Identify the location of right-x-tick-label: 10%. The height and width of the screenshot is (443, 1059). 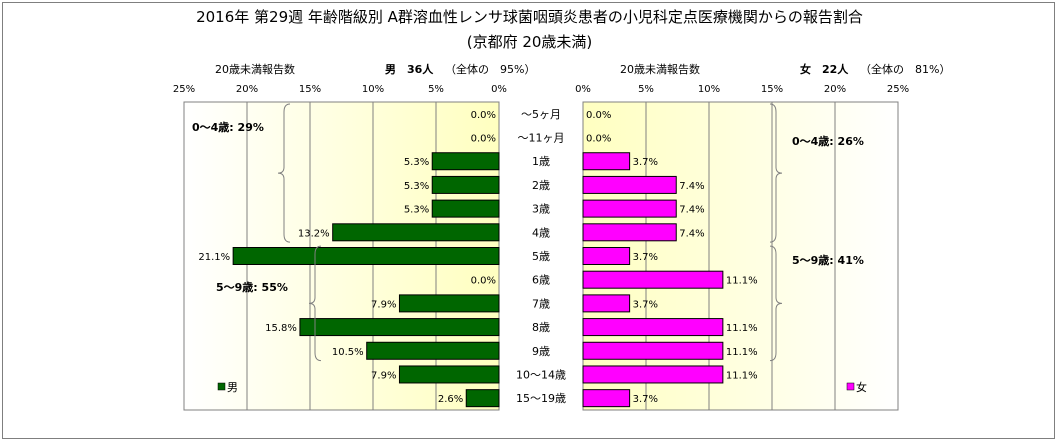
(709, 89).